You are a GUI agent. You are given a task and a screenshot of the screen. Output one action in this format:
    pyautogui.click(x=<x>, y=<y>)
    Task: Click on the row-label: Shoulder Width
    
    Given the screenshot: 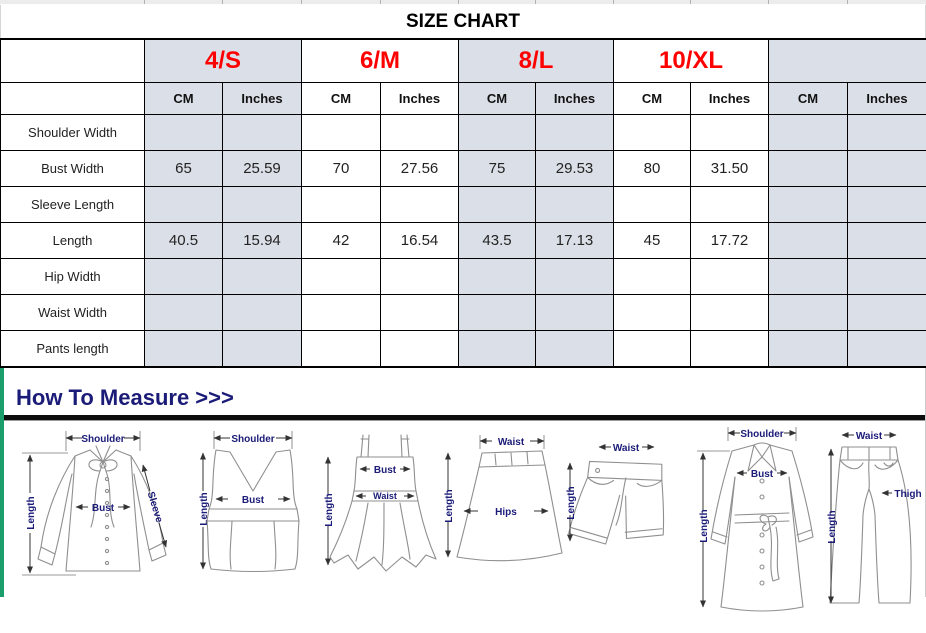 What is the action you would take?
    pyautogui.click(x=72, y=132)
    